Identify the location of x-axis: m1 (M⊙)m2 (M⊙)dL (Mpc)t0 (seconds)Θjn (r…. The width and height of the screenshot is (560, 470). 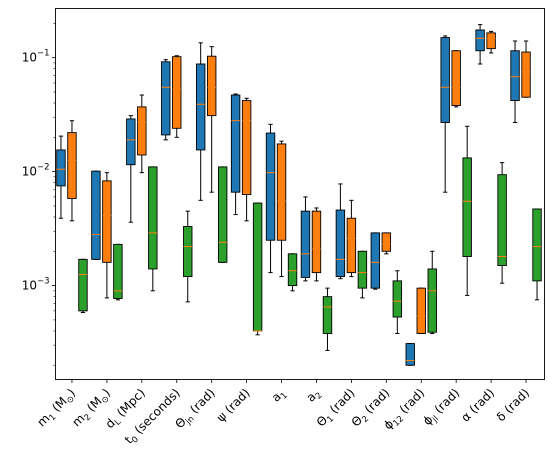
(283, 413).